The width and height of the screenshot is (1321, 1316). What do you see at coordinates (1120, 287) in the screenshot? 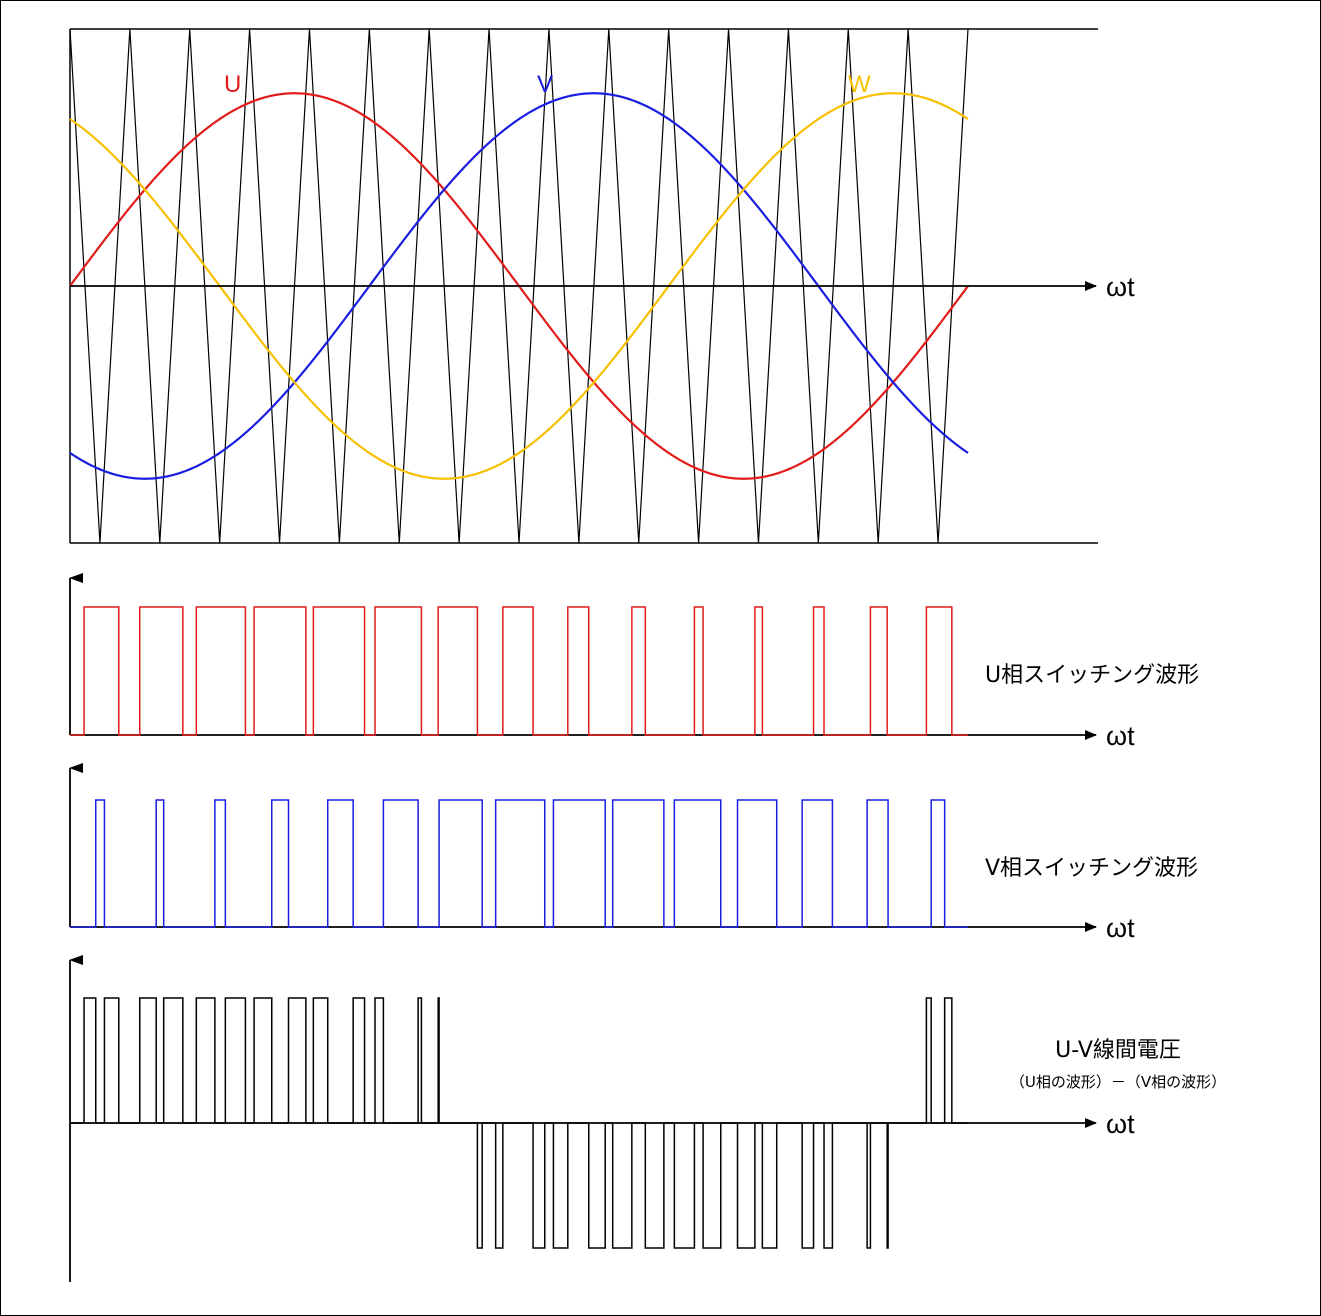
I see `axis-label-omega-t-1: ωt` at bounding box center [1120, 287].